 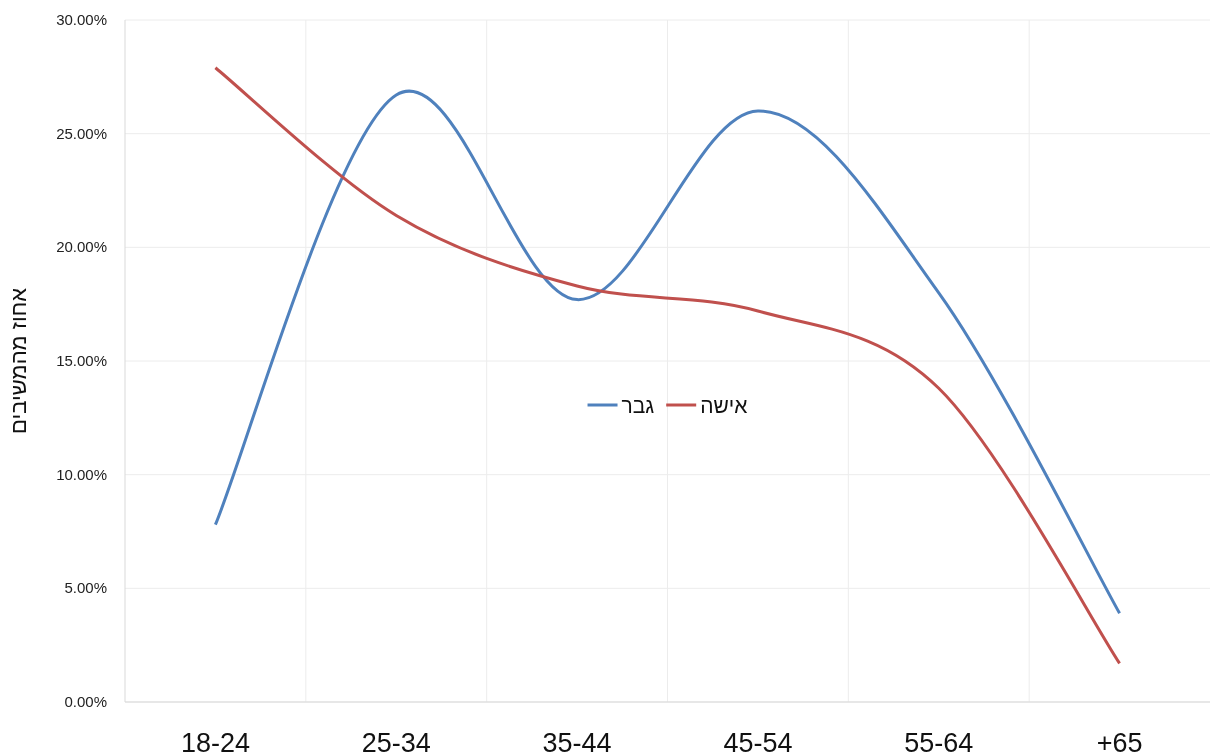 I want to click on x-tick-label: 18-24, so click(x=215, y=741).